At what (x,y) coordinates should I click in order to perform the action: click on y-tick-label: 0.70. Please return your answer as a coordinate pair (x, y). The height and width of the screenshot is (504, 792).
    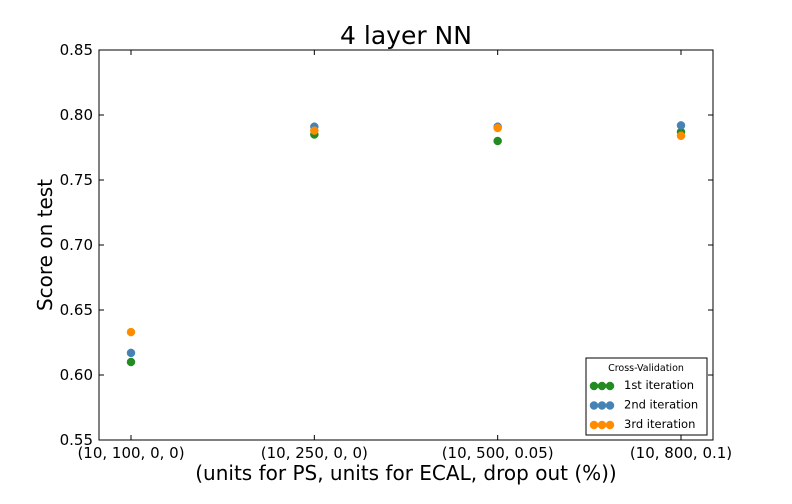
    Looking at the image, I should click on (76, 245).